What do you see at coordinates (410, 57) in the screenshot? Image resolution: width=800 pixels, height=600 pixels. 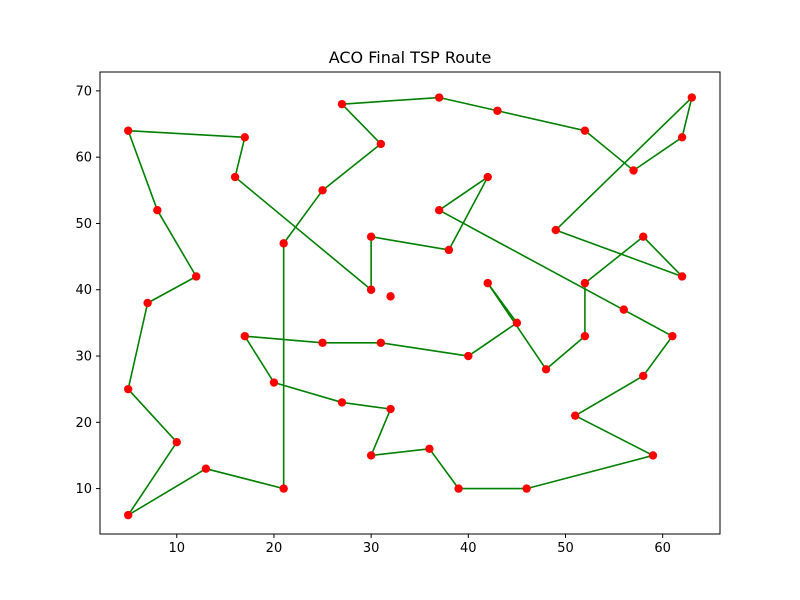 I see `chart-title: ACO Final TSP Route` at bounding box center [410, 57].